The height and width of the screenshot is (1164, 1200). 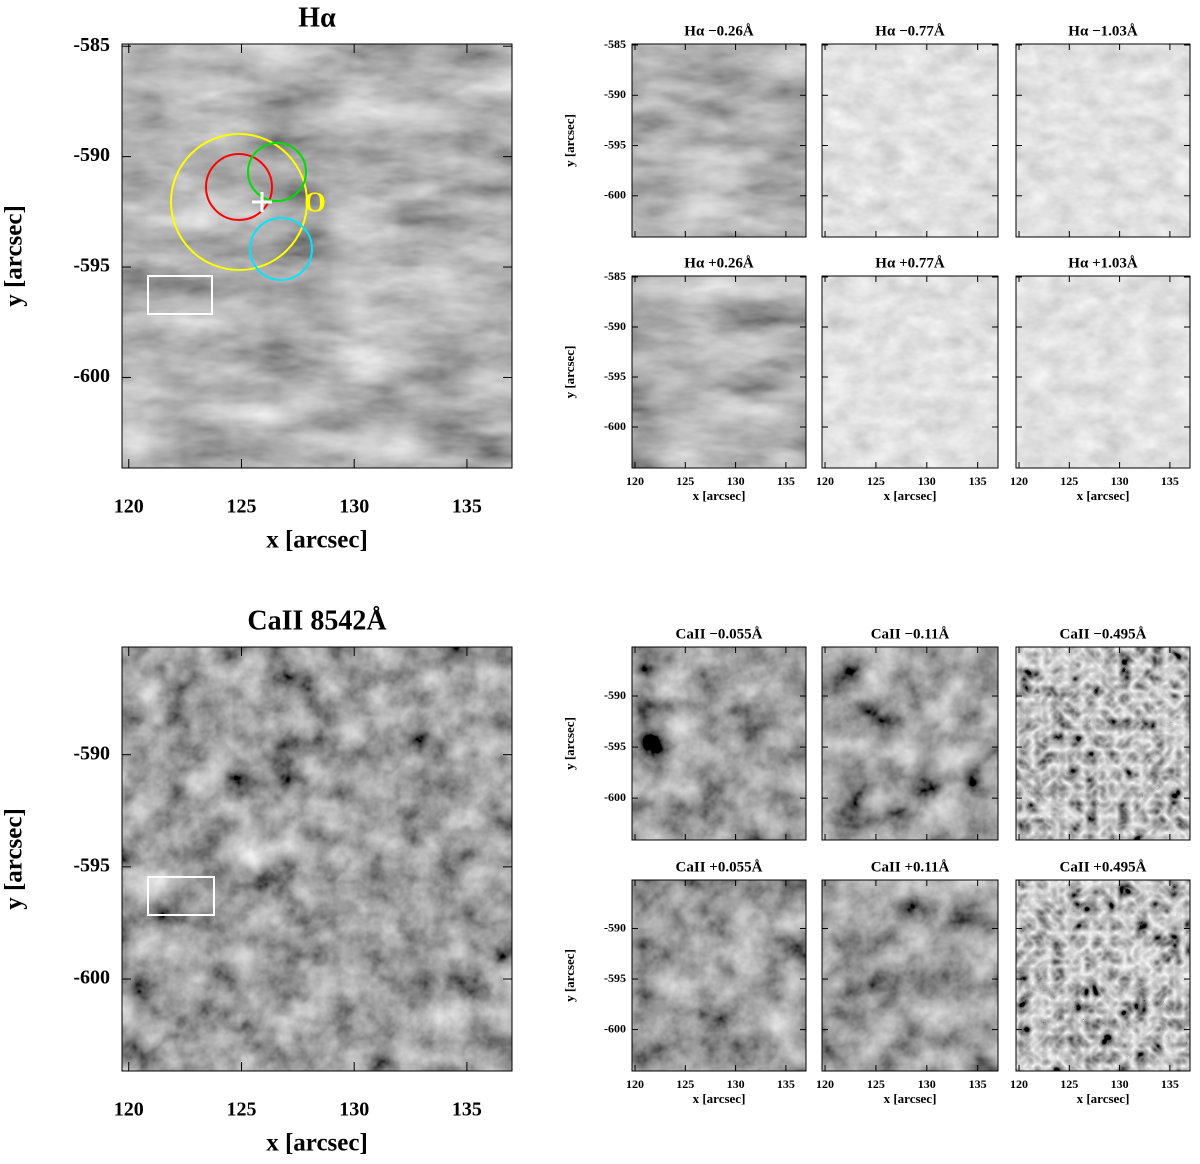 I want to click on panel-title: Hα +1.03Å, so click(x=1103, y=263).